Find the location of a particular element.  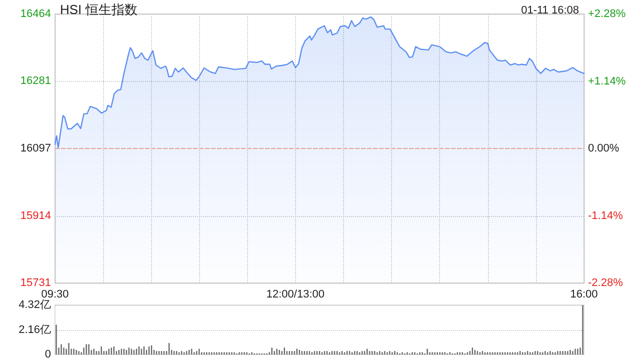

y2-tick-label: -1.14% is located at coordinates (606, 216).